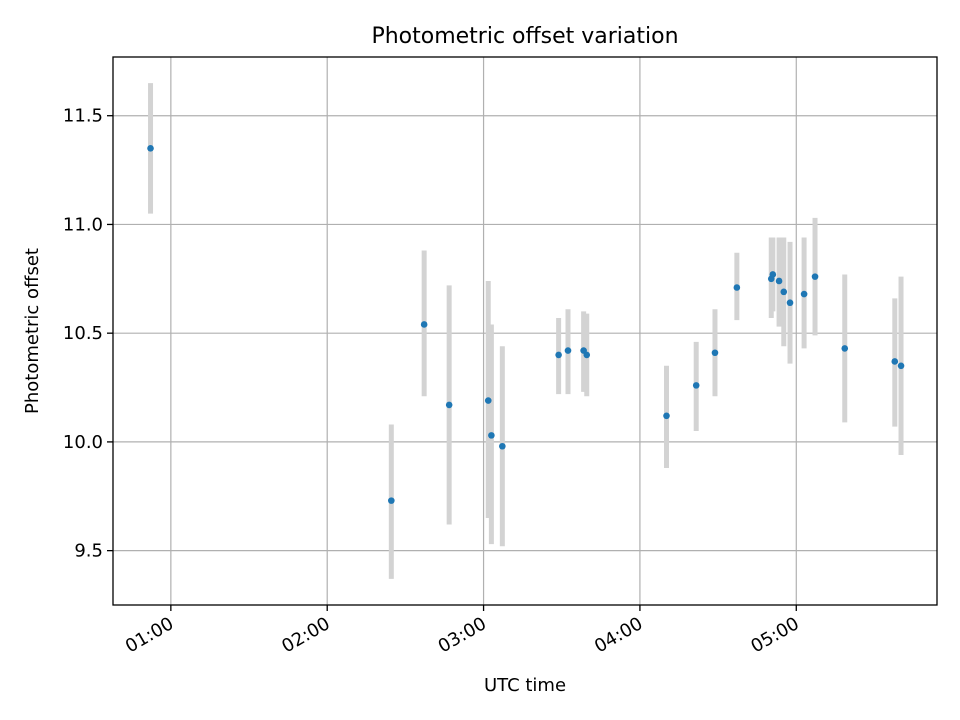 This screenshot has height=720, width=960. I want to click on y-tick-label: 10.0, so click(83, 442).